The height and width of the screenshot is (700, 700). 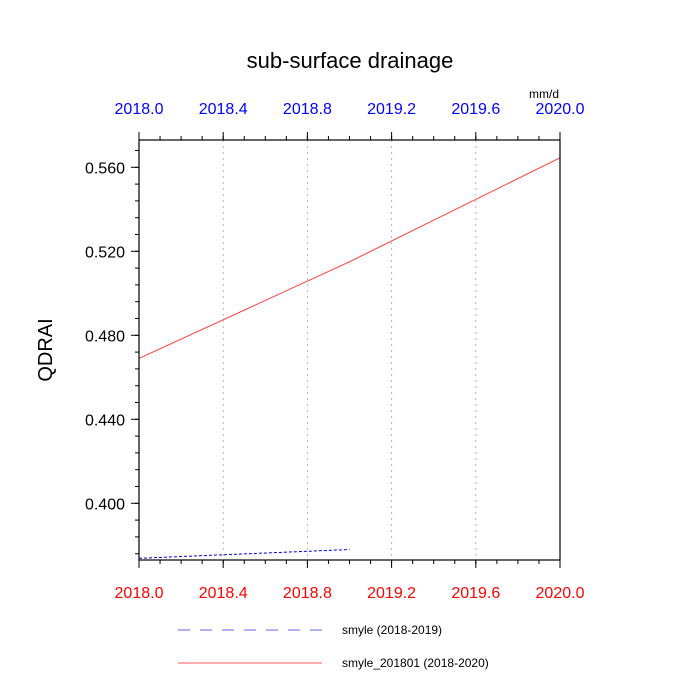 What do you see at coordinates (223, 593) in the screenshot?
I see `x-tick-label-bottom: 2018.4` at bounding box center [223, 593].